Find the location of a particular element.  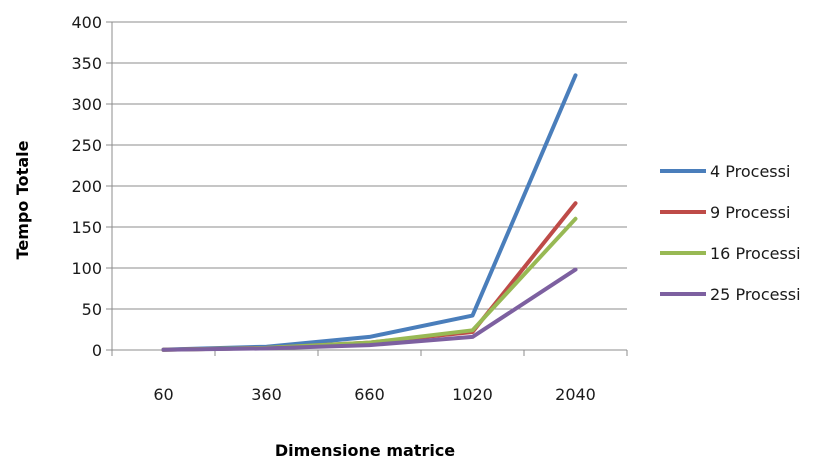

y-axis-title: Tempo Totale is located at coordinates (22, 199).